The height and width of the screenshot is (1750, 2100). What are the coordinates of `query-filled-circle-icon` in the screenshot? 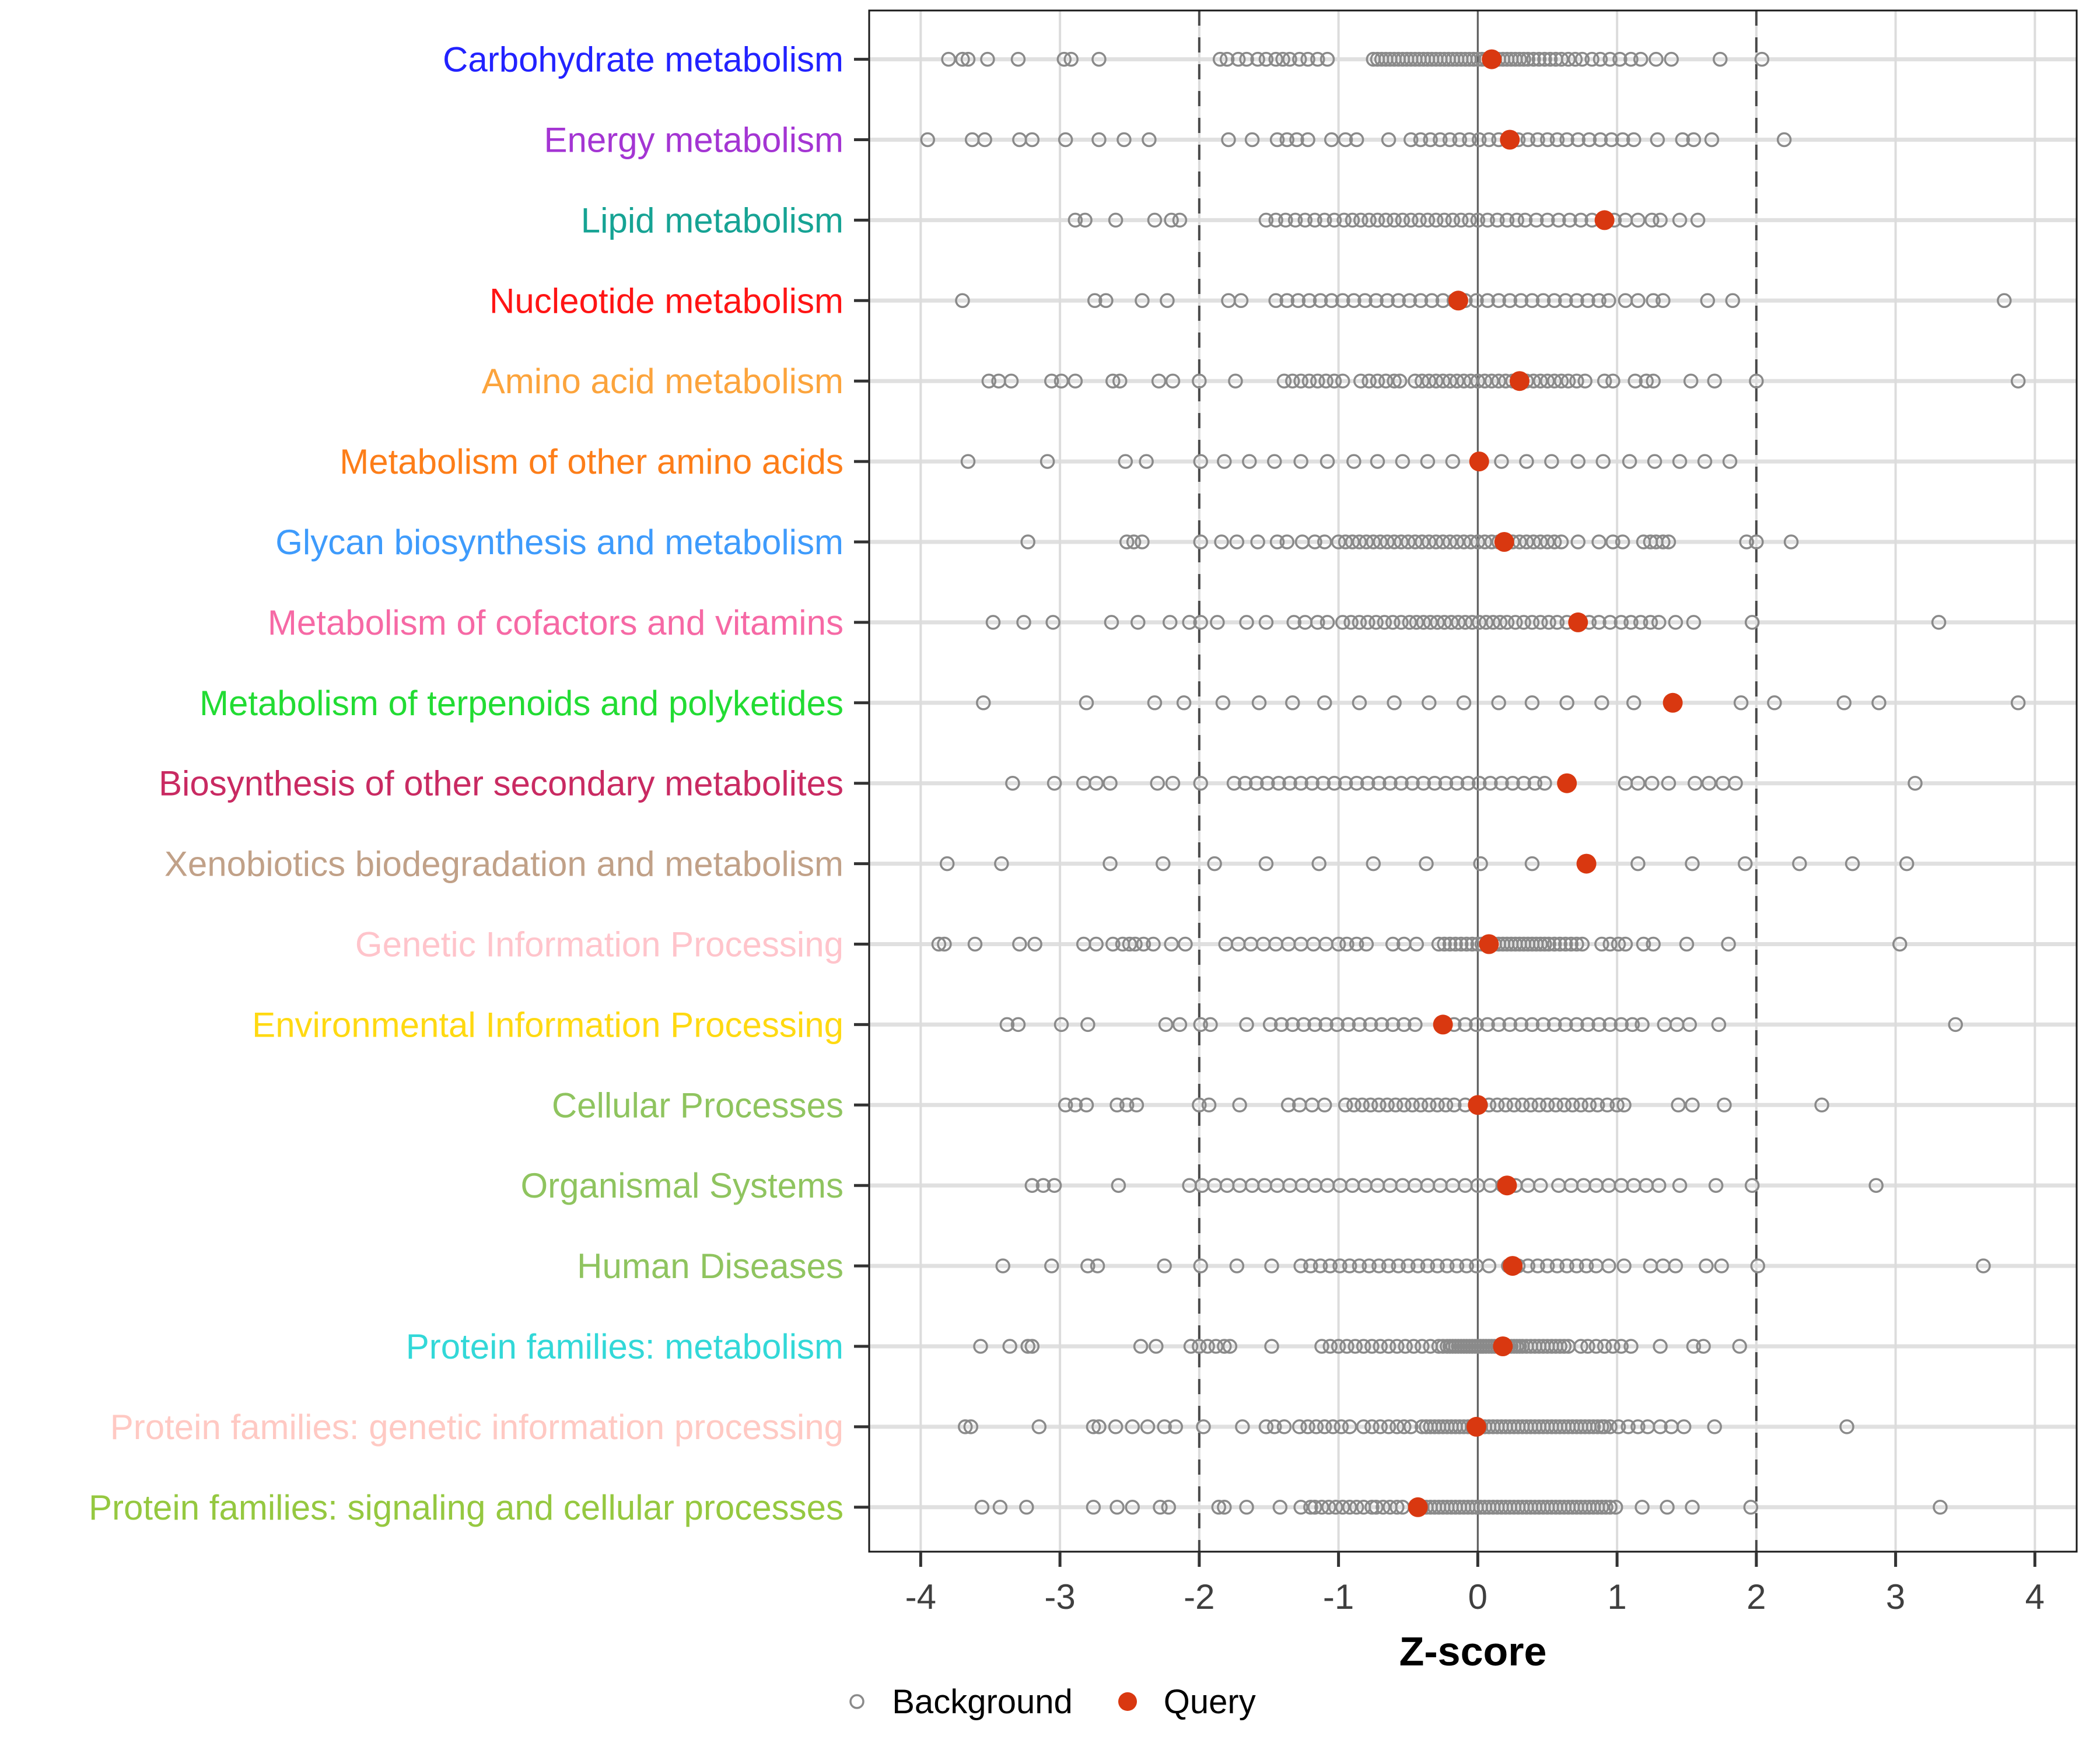 It's located at (1127, 1701).